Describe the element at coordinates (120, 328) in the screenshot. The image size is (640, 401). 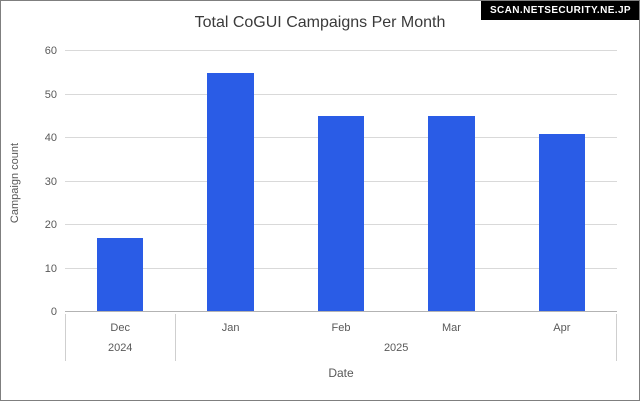
I see `x-tick-label: Dec` at that location.